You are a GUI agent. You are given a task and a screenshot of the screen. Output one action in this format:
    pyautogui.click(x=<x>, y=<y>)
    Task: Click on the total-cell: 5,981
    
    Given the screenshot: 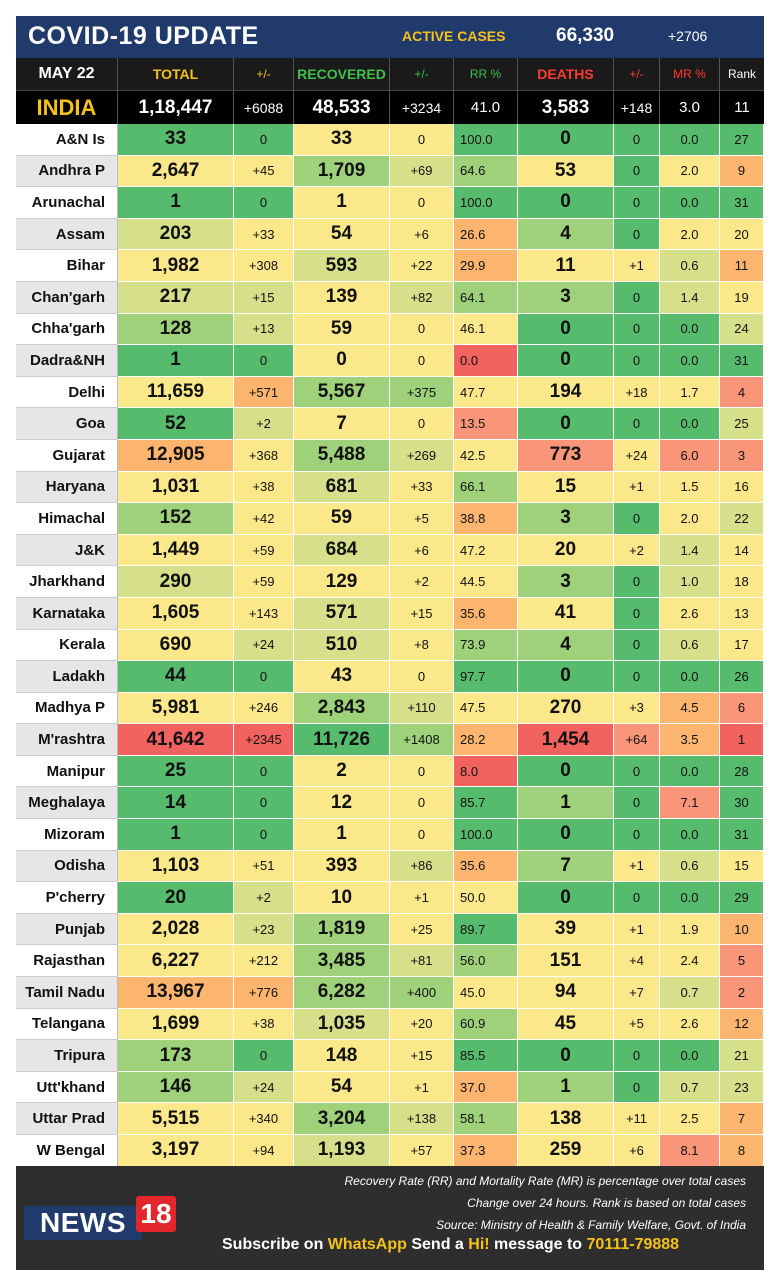 What is the action you would take?
    pyautogui.click(x=176, y=708)
    